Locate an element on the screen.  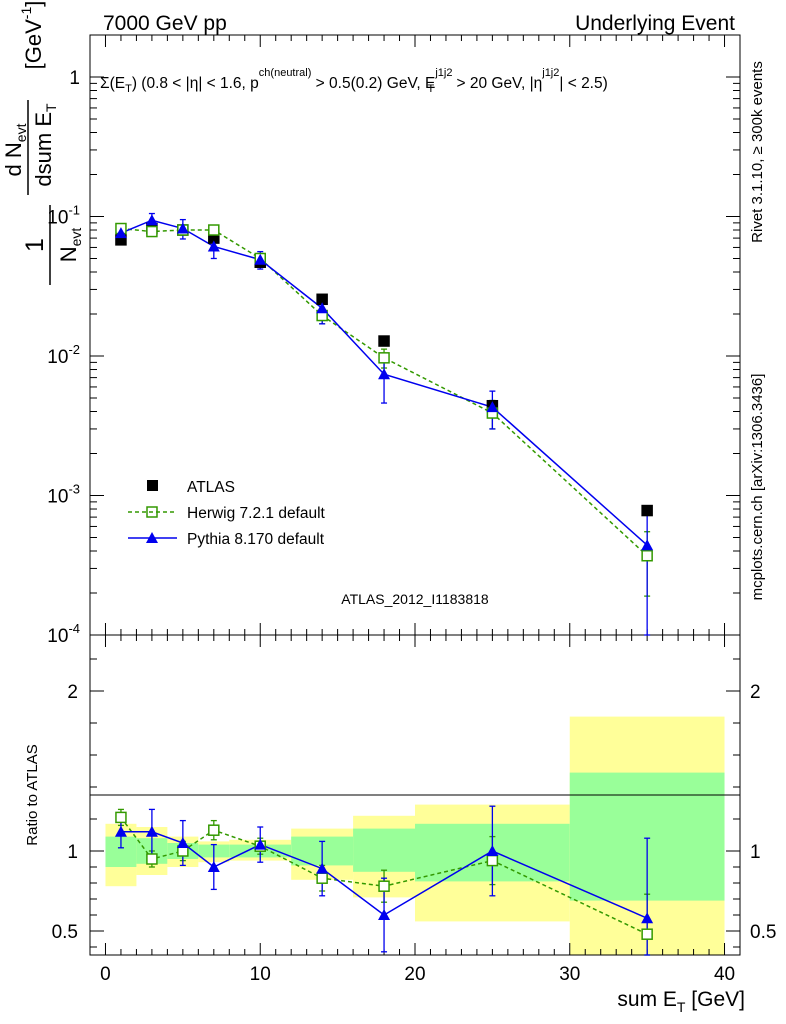
svg-text: Nevt is located at coordinates (70, 245).